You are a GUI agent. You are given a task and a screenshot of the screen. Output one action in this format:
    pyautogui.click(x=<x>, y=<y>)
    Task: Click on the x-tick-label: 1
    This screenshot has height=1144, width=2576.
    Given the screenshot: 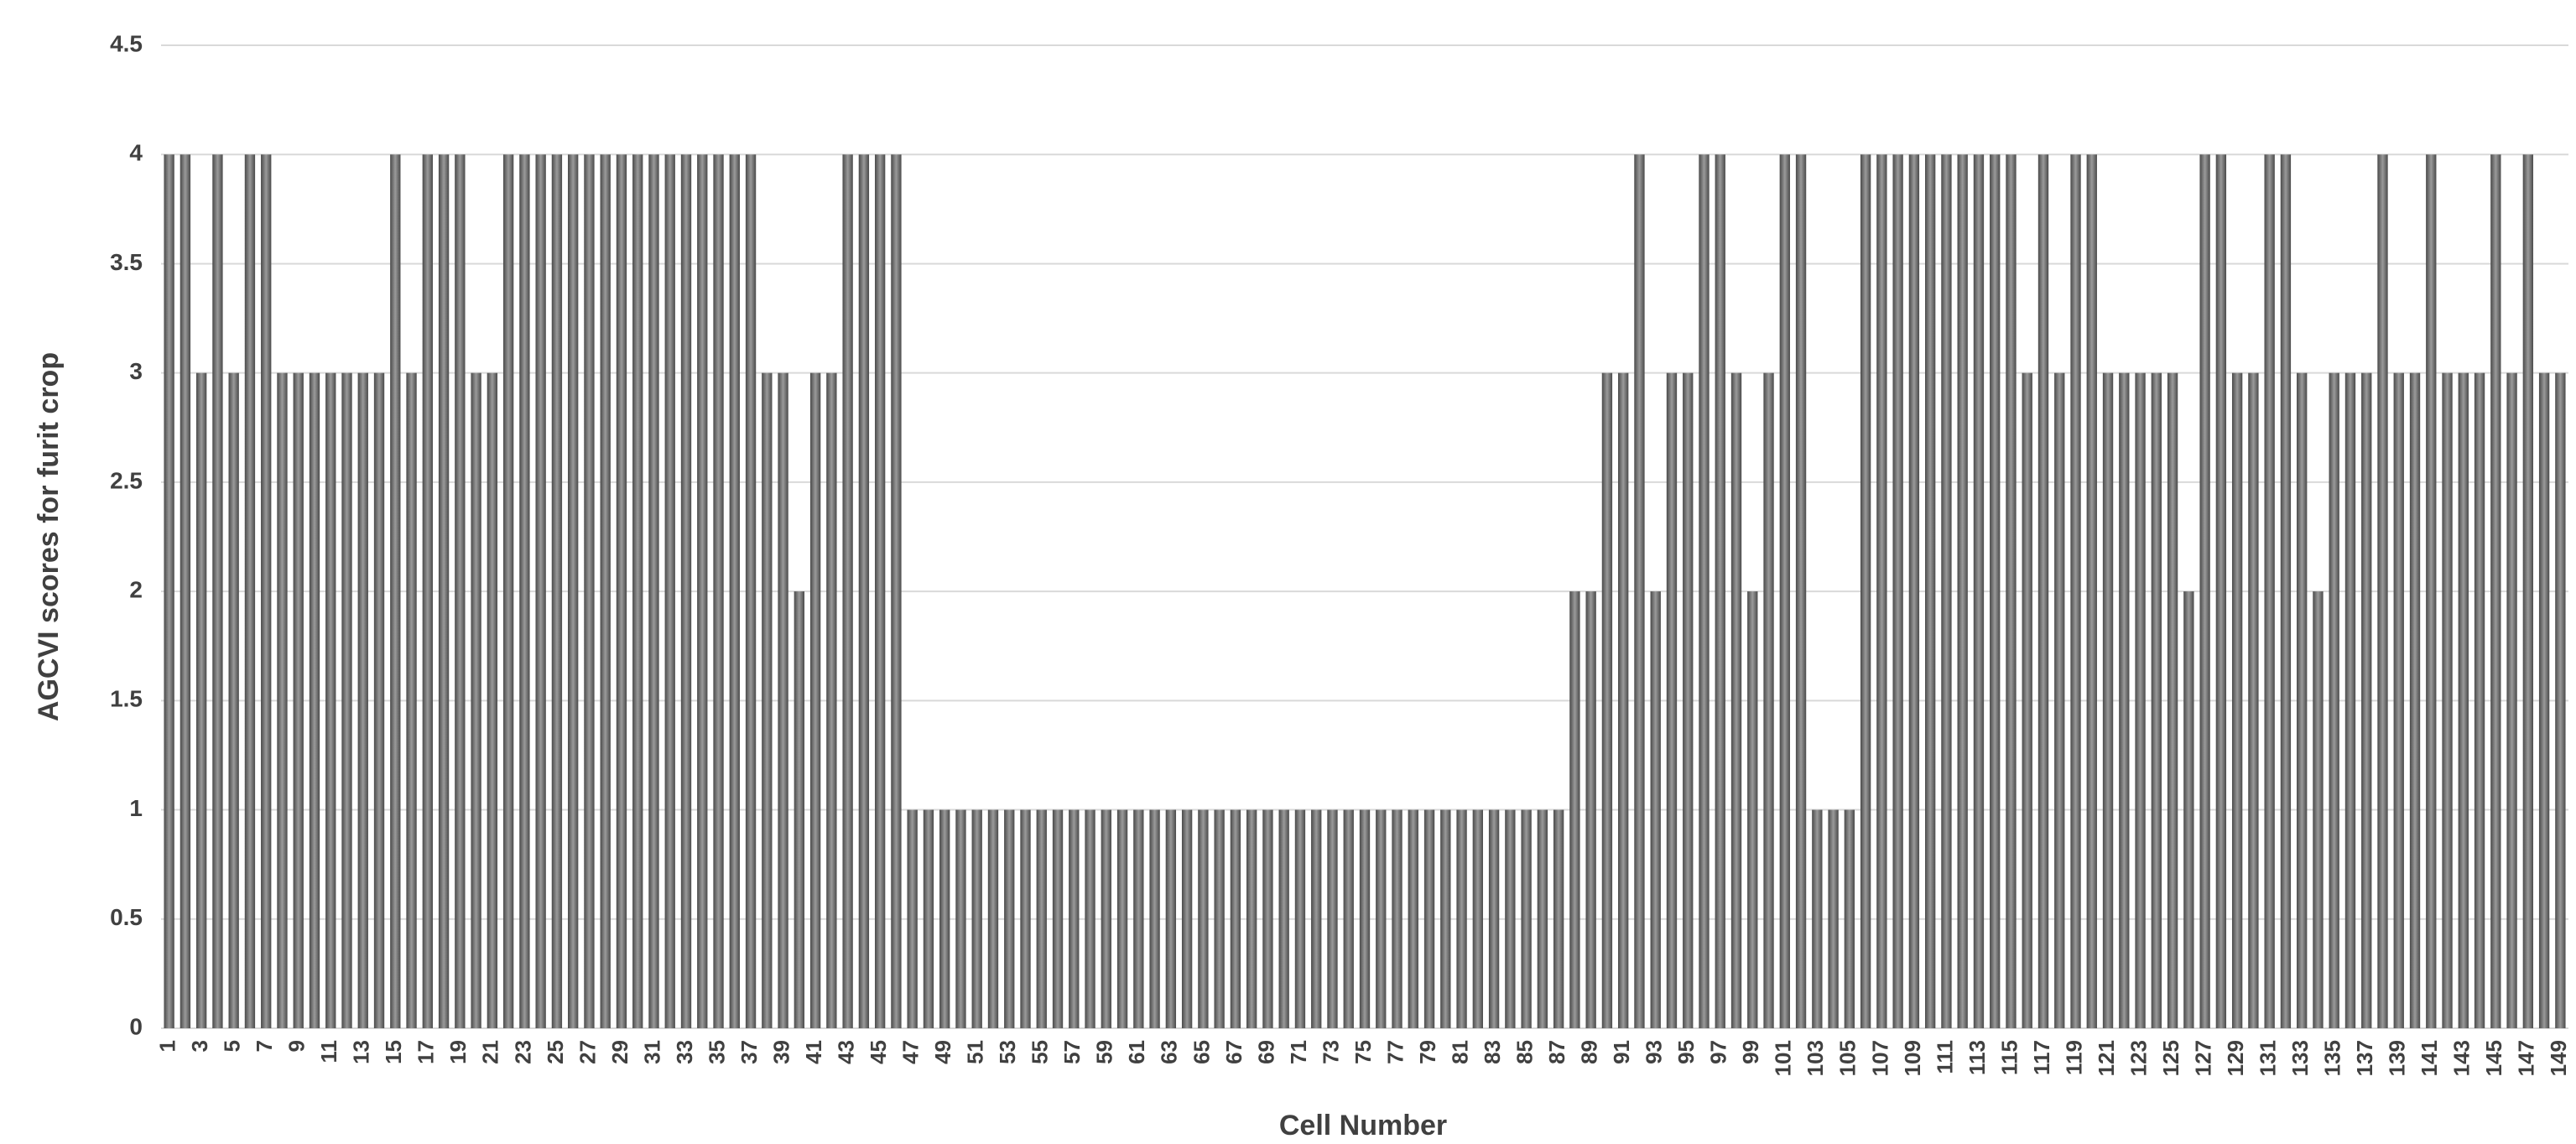 What is the action you would take?
    pyautogui.click(x=167, y=1046)
    